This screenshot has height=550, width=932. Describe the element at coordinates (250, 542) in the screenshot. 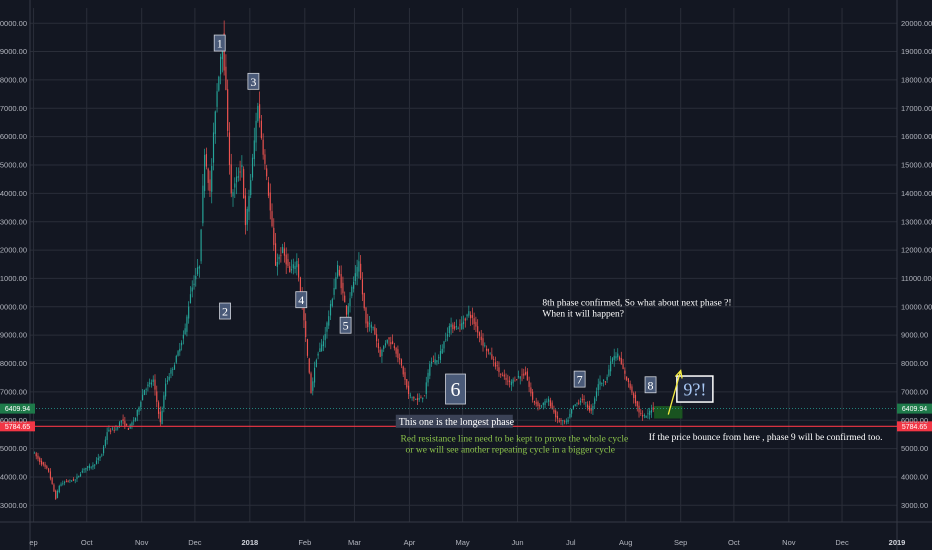

I see `x-tick-label: 2018` at that location.